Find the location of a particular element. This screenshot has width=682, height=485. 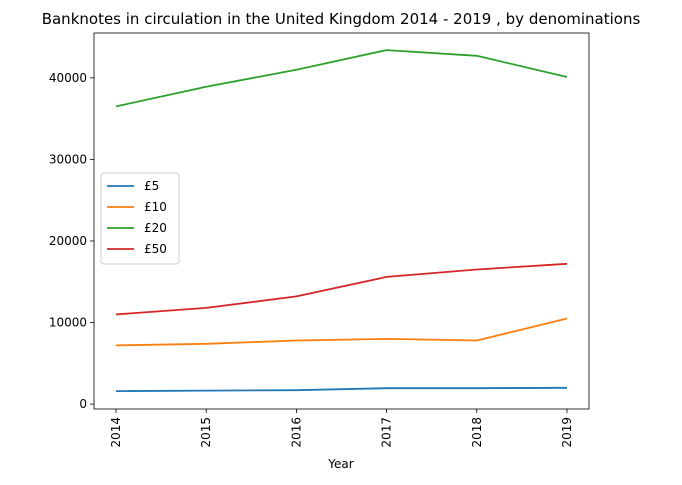

legend-label: £5 is located at coordinates (151, 186).